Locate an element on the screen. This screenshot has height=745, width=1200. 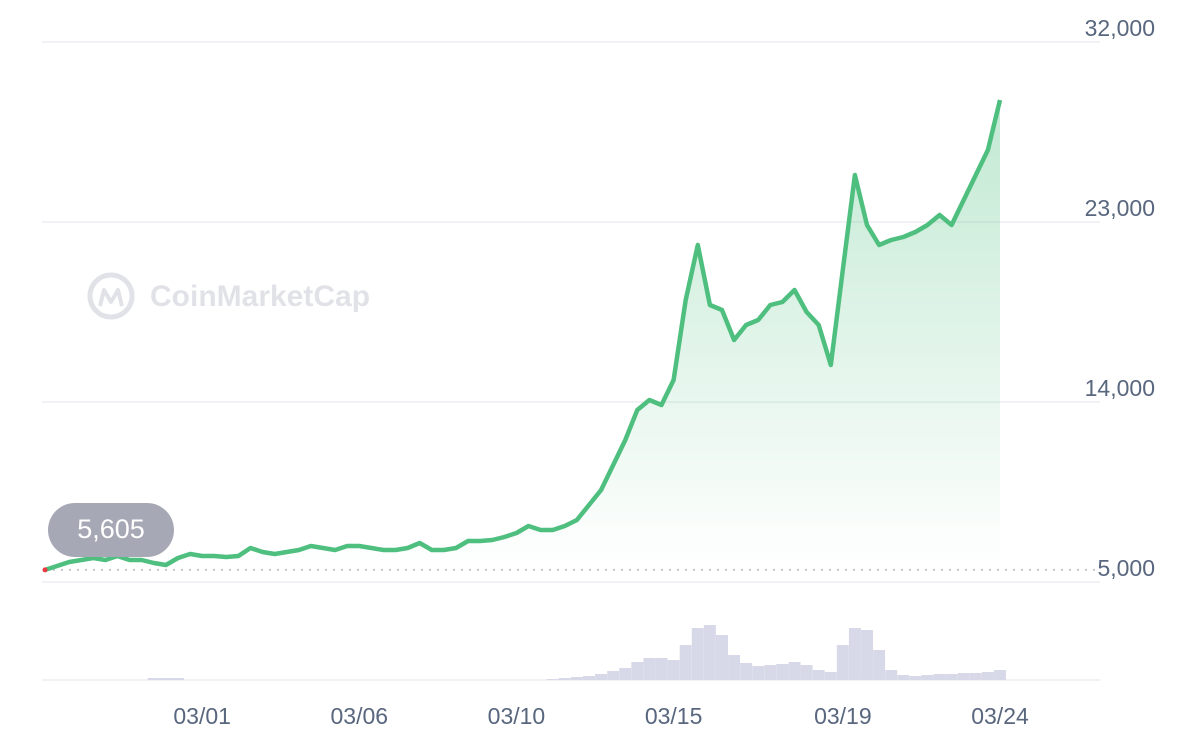
watermark: CoinMarketCap is located at coordinates (260, 296).